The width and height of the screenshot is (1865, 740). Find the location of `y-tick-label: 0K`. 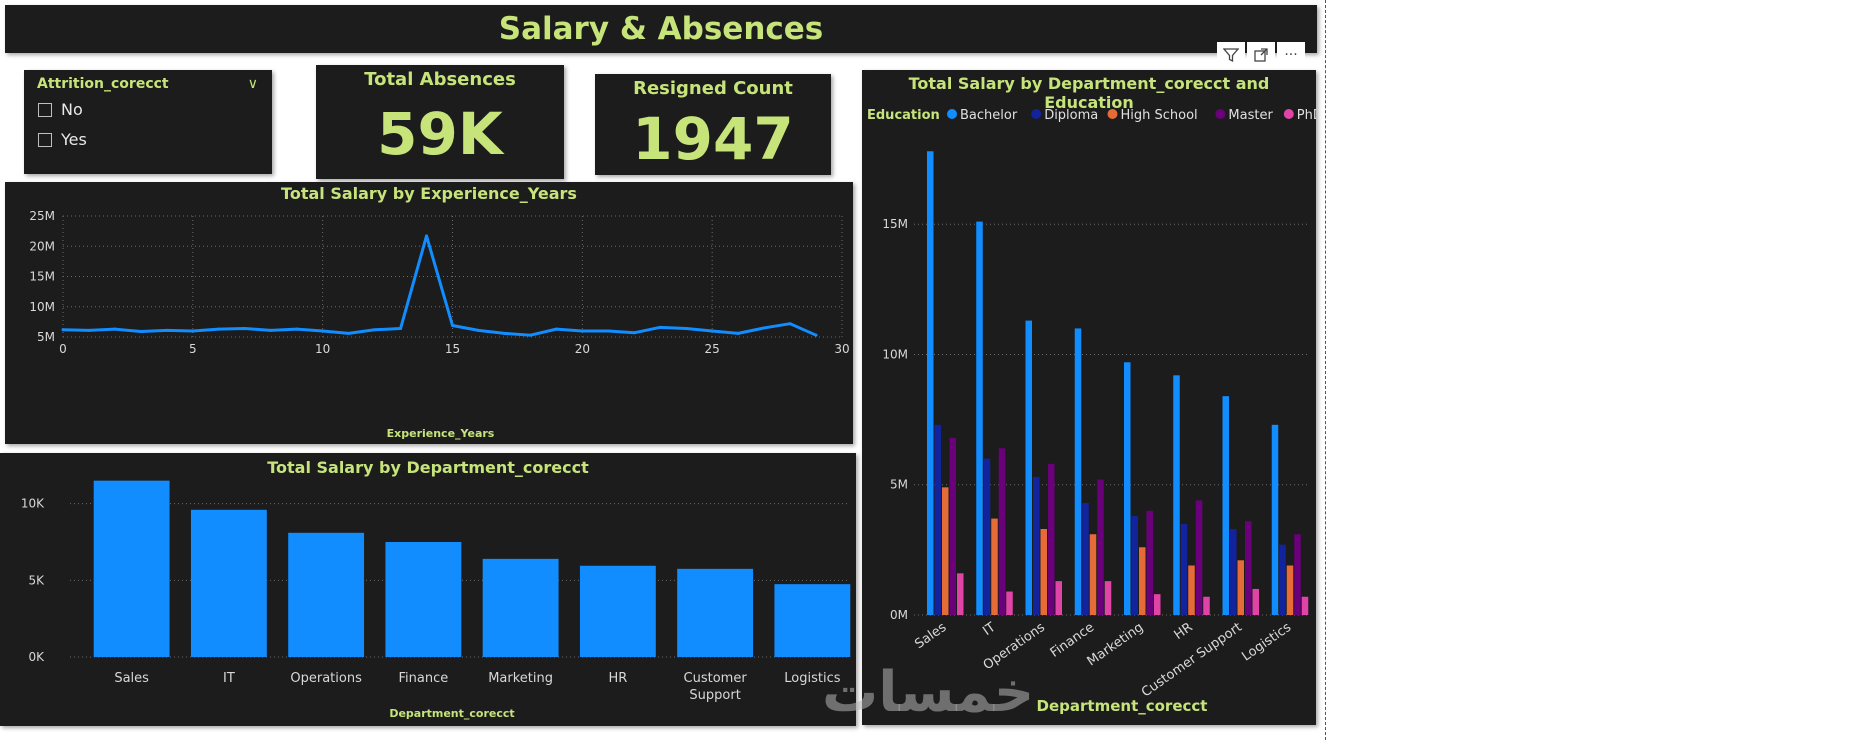

y-tick-label: 0K is located at coordinates (36, 657).